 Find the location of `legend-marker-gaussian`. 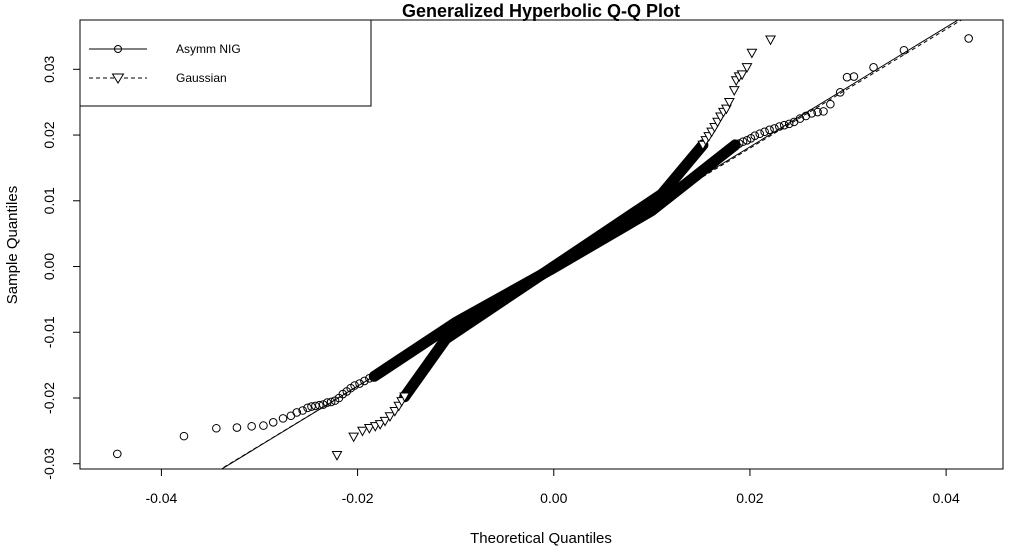

legend-marker-gaussian is located at coordinates (118, 78).